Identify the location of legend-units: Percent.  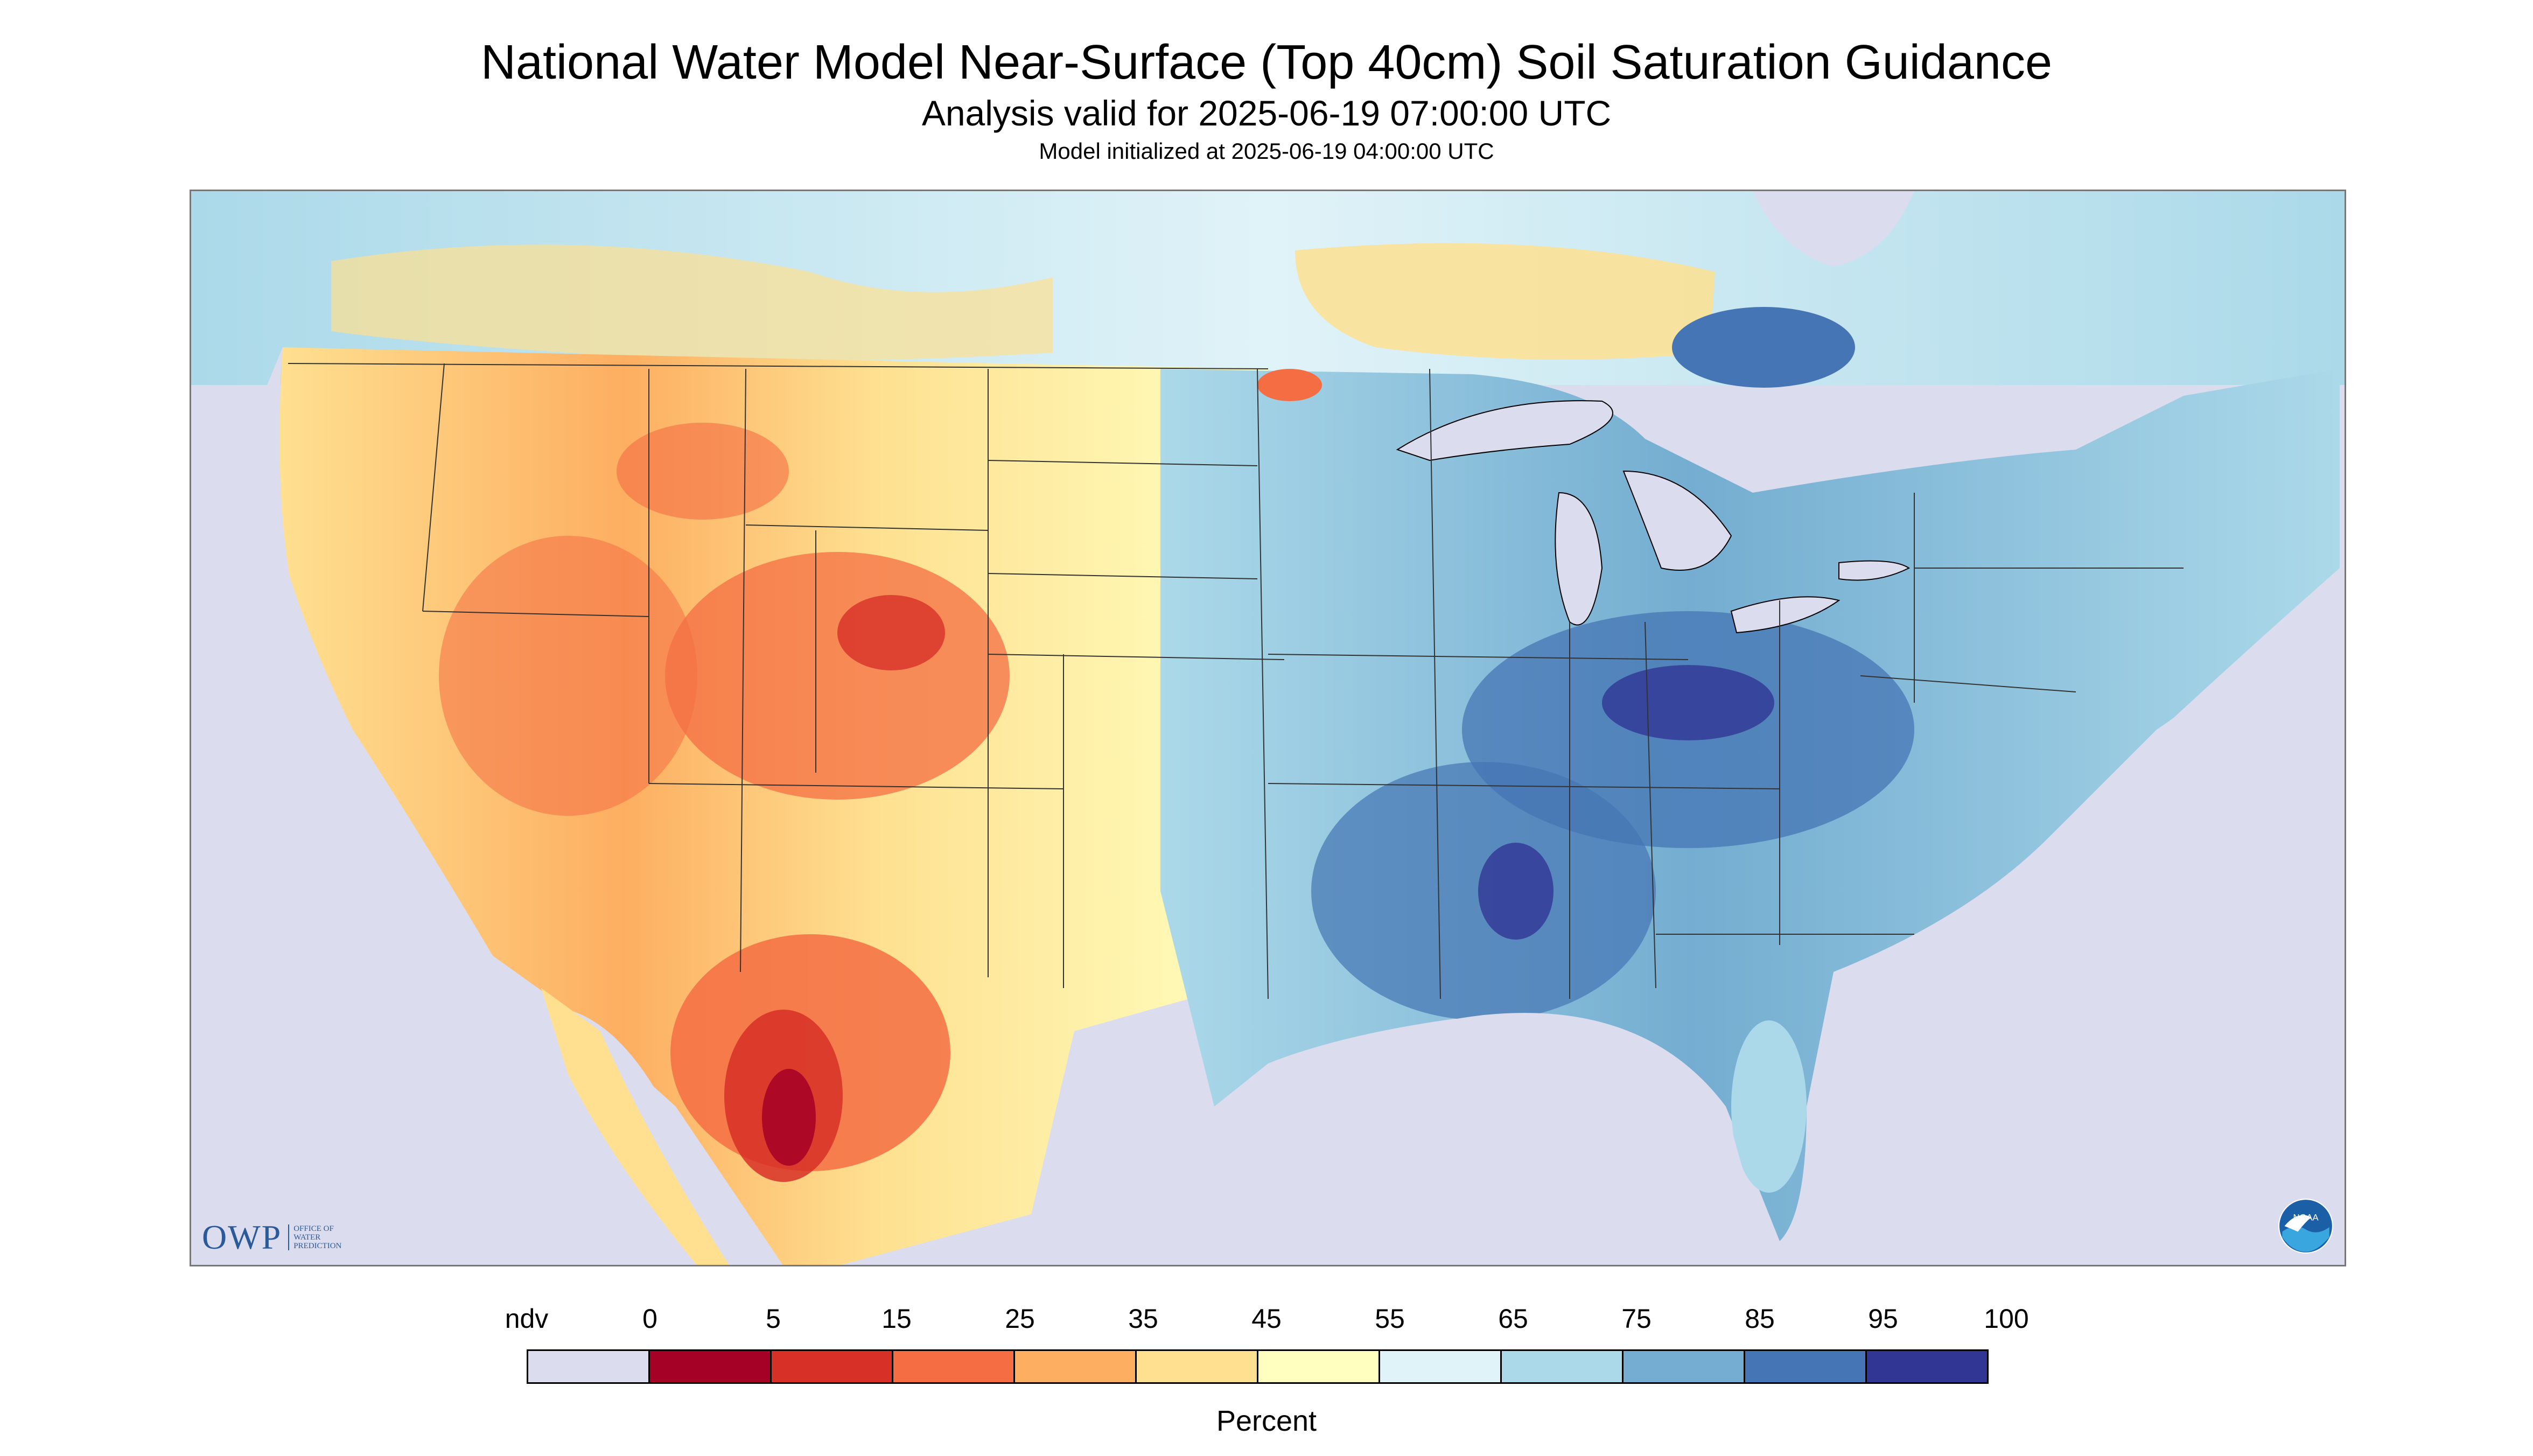
(1266, 1421).